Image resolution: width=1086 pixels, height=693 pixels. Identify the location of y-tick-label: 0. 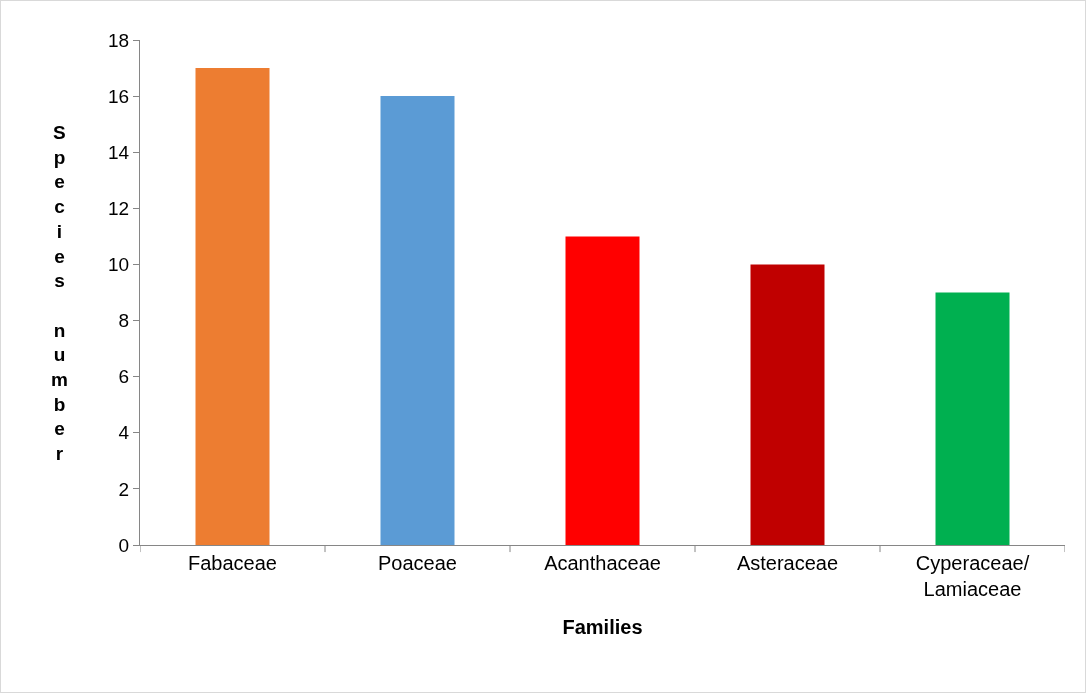
(124, 545).